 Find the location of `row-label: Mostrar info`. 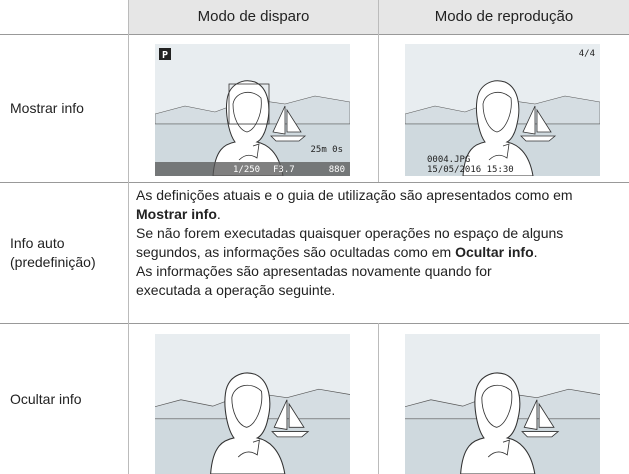

row-label: Mostrar info is located at coordinates (47, 108).